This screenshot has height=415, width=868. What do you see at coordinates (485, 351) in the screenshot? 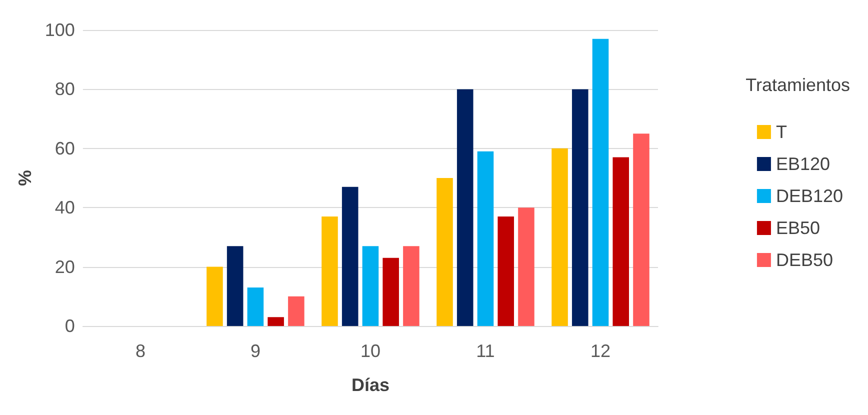
I see `x-tick-label: 11` at bounding box center [485, 351].